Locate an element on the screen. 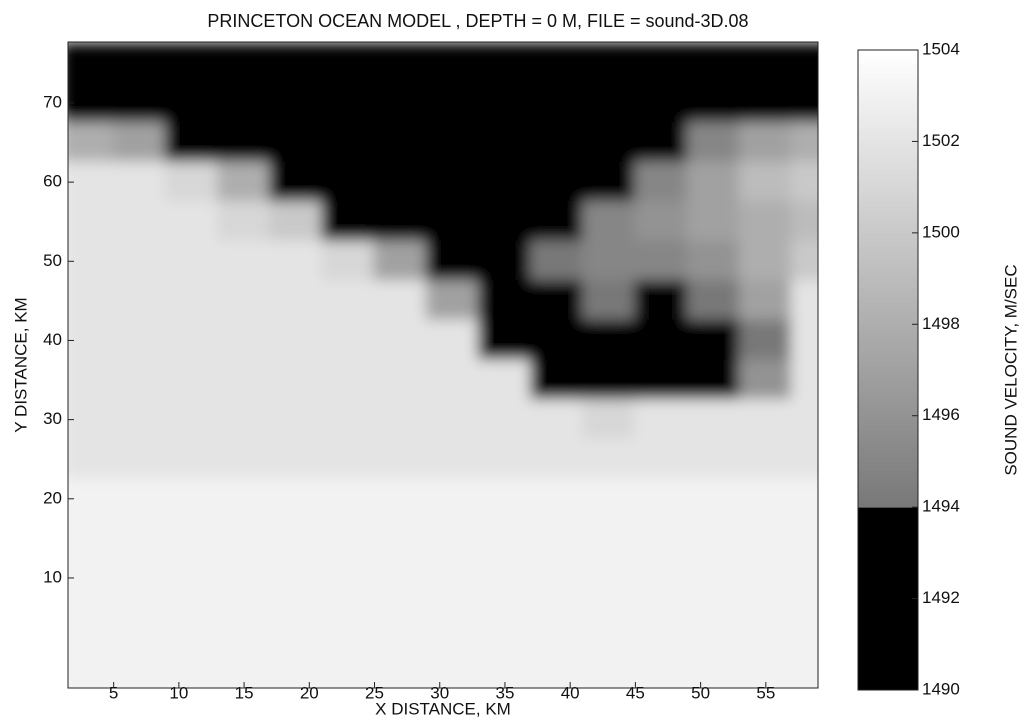 The image size is (1033, 717). colorbar-tick-label: 1498 is located at coordinates (941, 323).